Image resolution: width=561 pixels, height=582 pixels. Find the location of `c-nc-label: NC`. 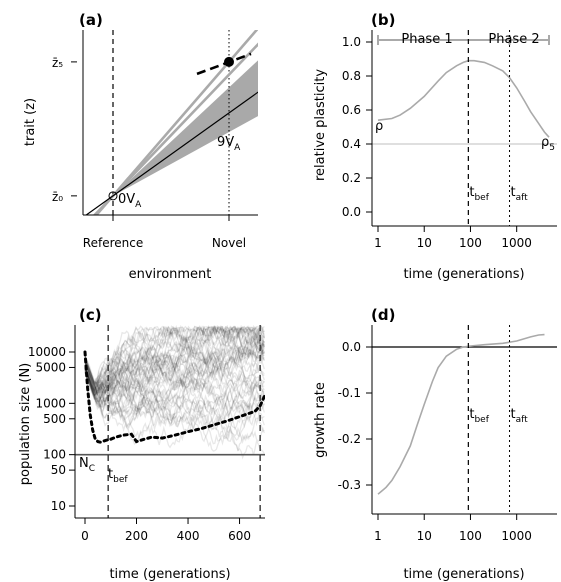

c-nc-label: NC is located at coordinates (87, 465).